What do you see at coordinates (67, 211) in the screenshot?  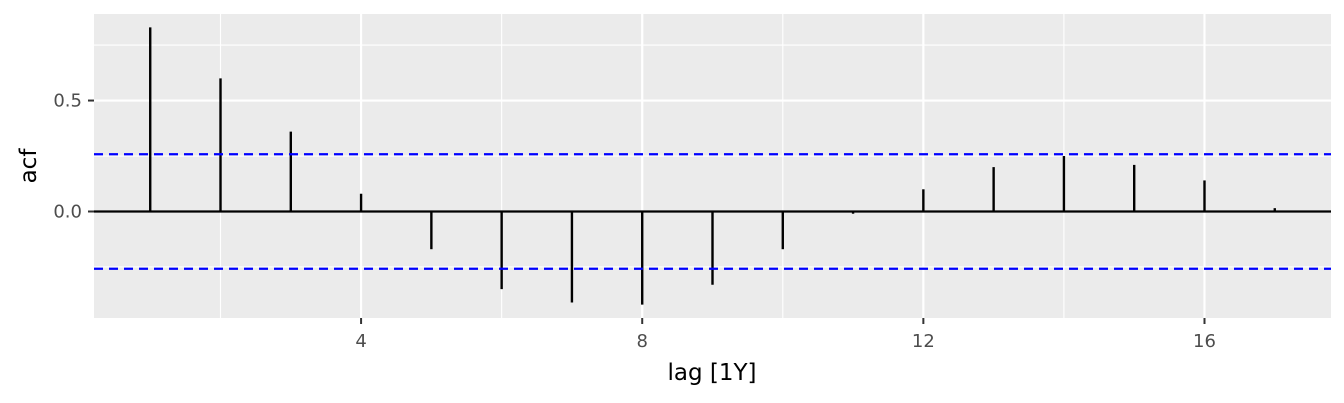 I see `y-tick-label: 0.0` at bounding box center [67, 211].